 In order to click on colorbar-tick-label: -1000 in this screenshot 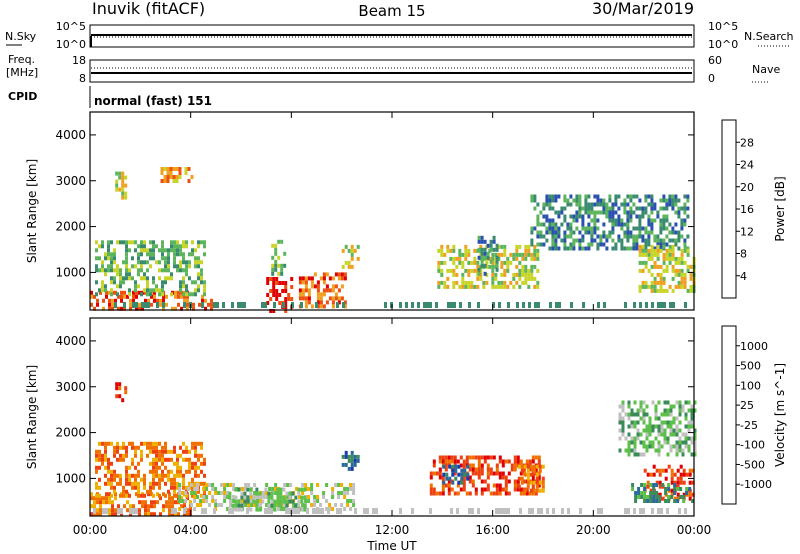, I will do `click(756, 484)`.